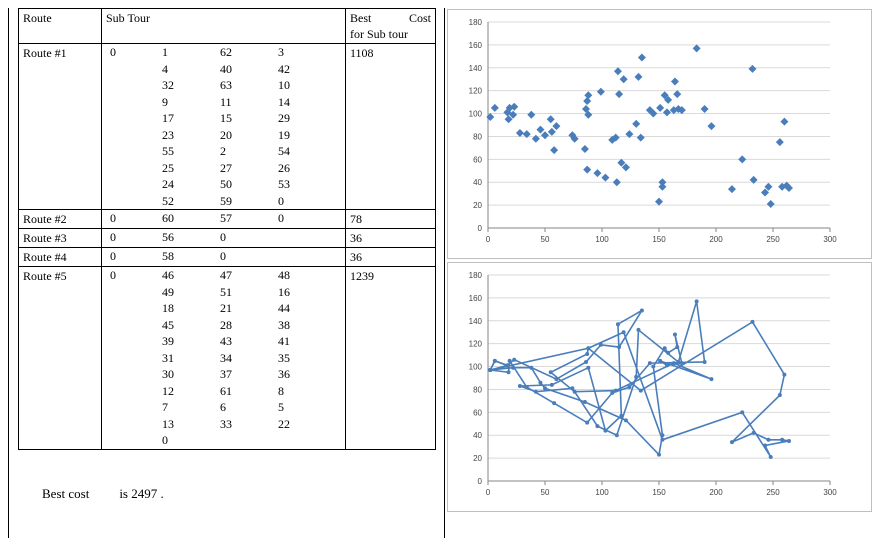 The width and height of the screenshot is (872, 538). What do you see at coordinates (191, 275) in the screenshot?
I see `subtour-node: 46` at bounding box center [191, 275].